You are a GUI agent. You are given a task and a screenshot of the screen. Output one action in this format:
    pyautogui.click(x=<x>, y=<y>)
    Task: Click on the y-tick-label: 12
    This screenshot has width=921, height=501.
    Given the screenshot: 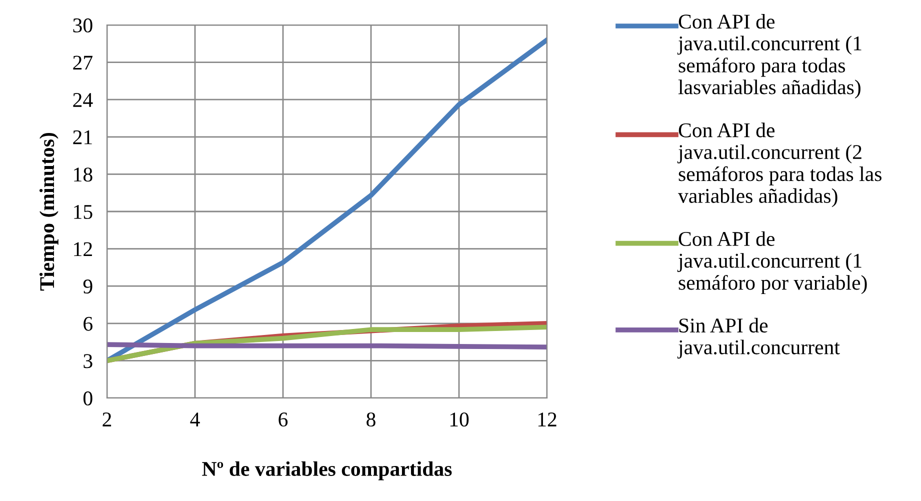 What is the action you would take?
    pyautogui.click(x=83, y=249)
    